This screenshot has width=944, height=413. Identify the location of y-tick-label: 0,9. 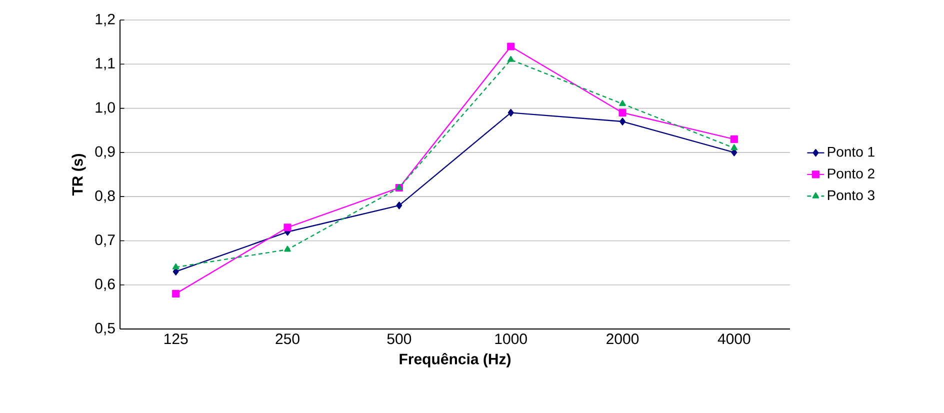
(105, 152).